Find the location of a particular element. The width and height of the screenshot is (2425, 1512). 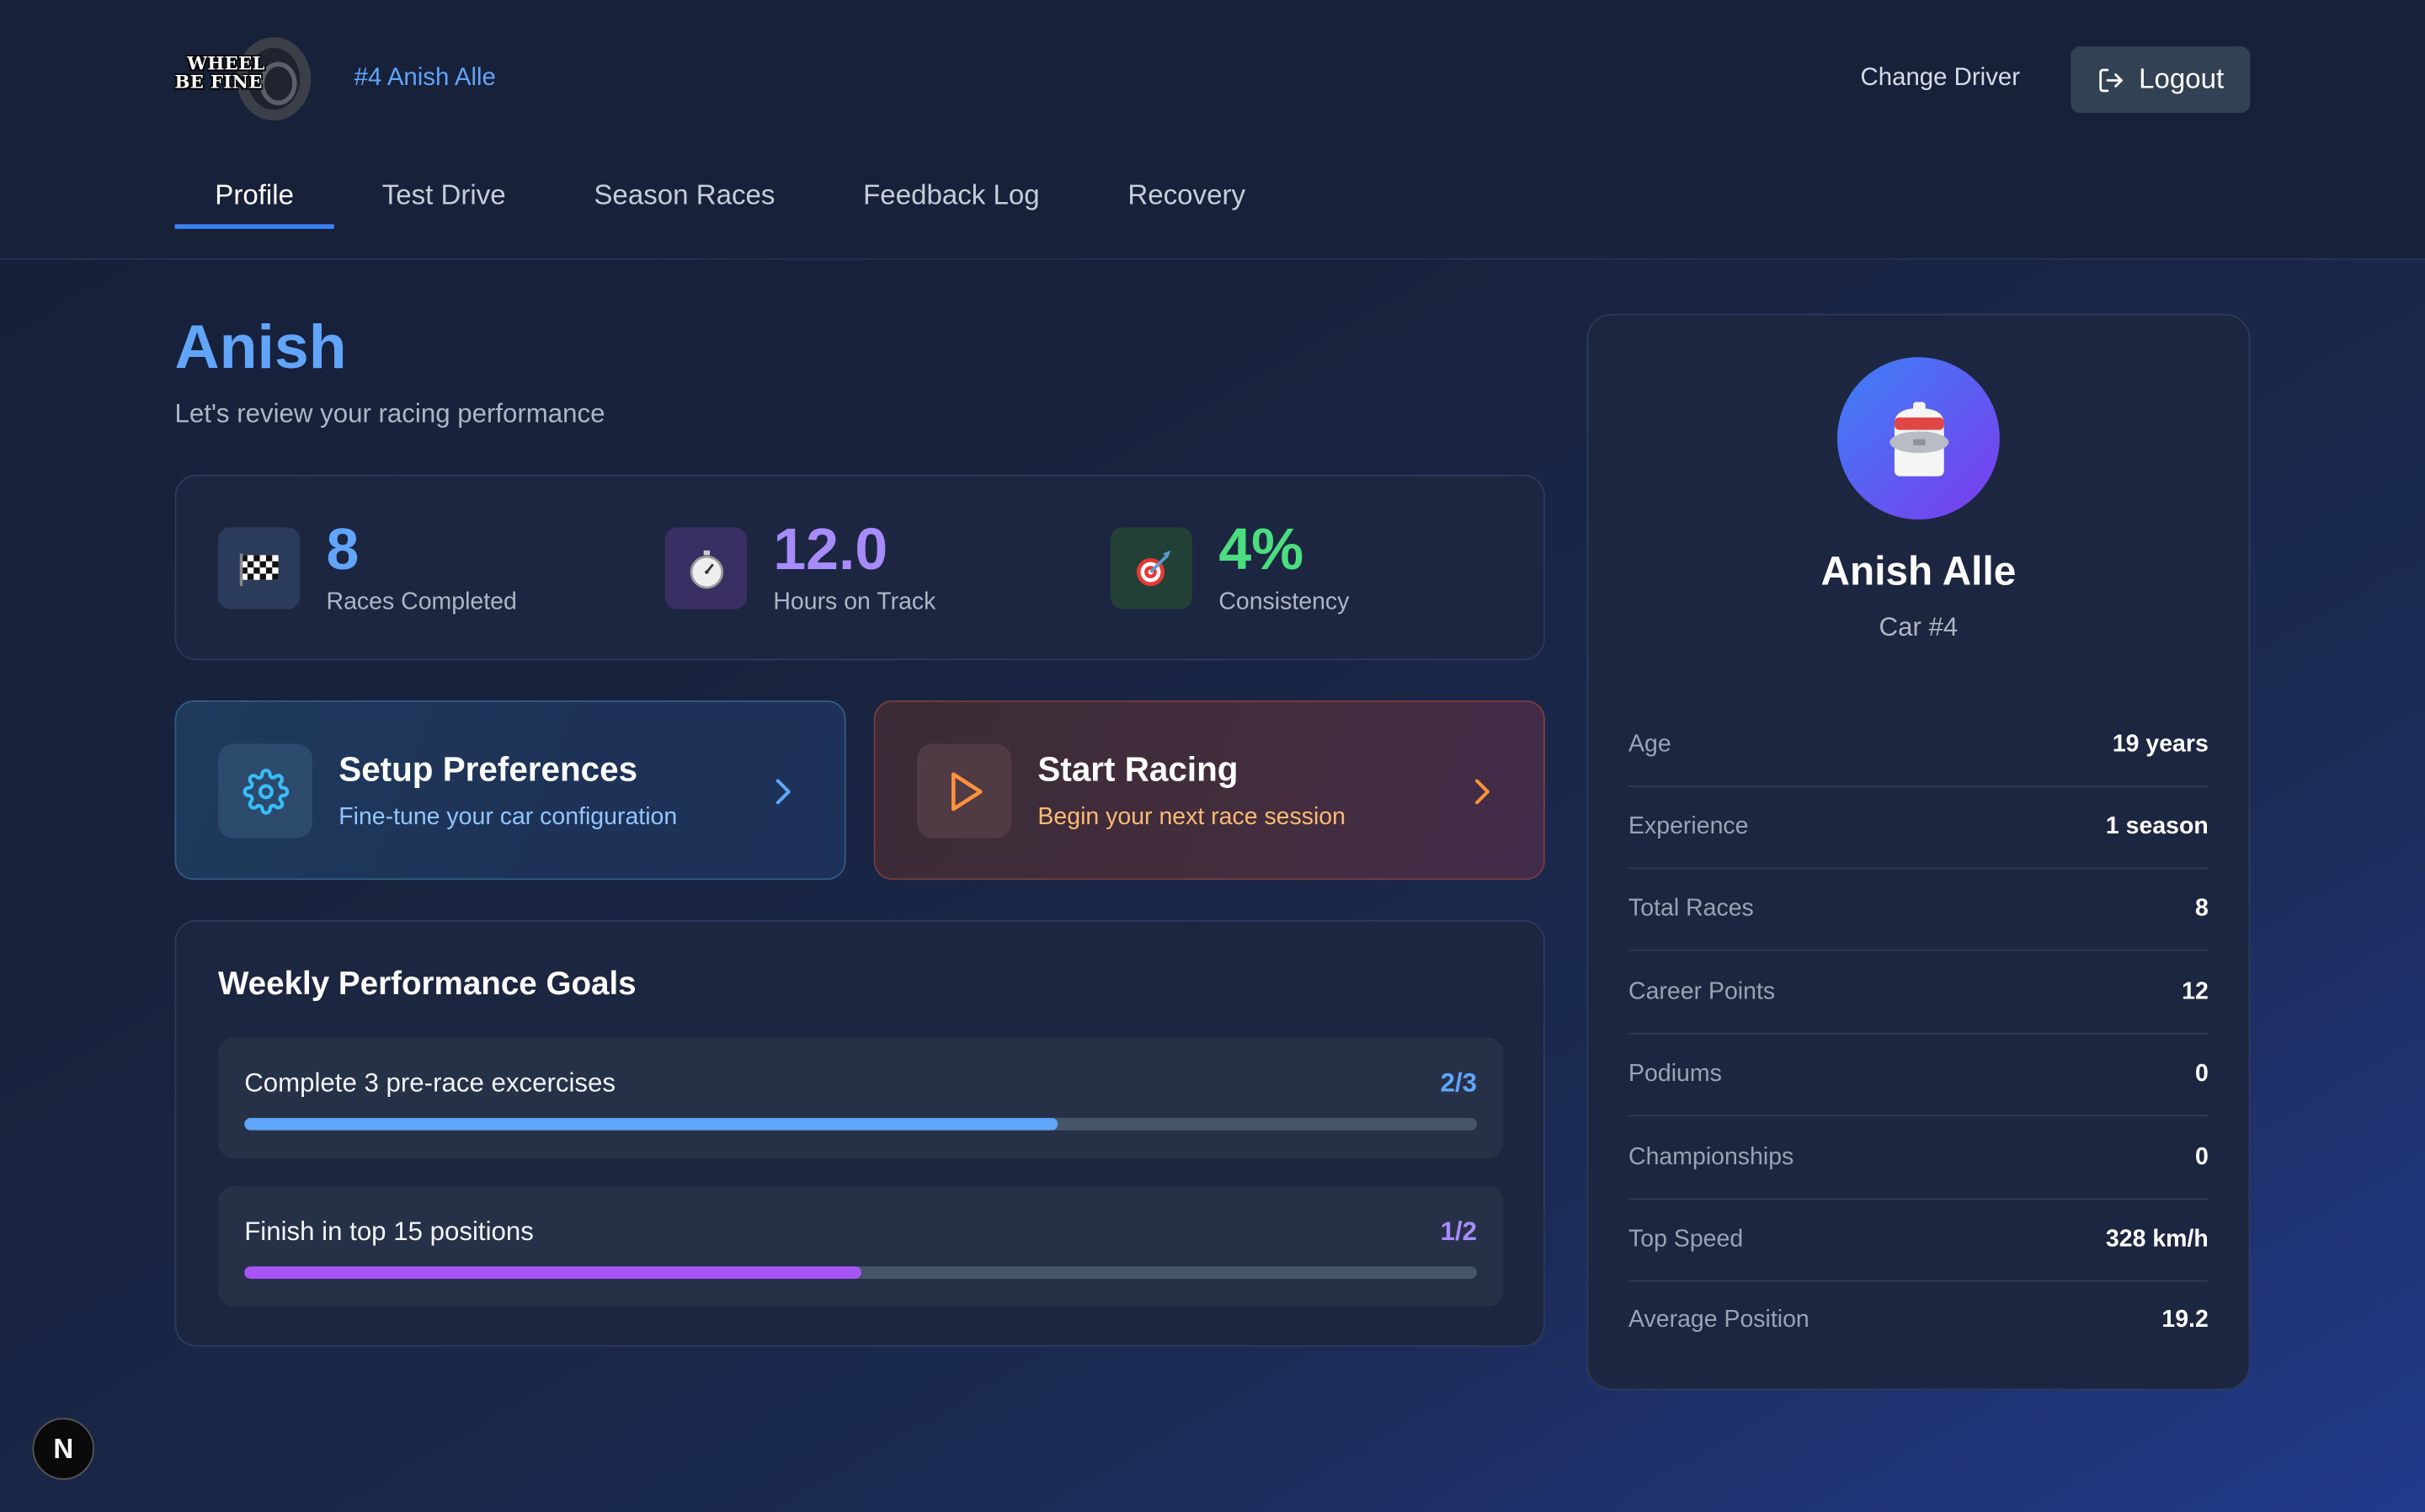

profile-value: 1 season is located at coordinates (2157, 827).